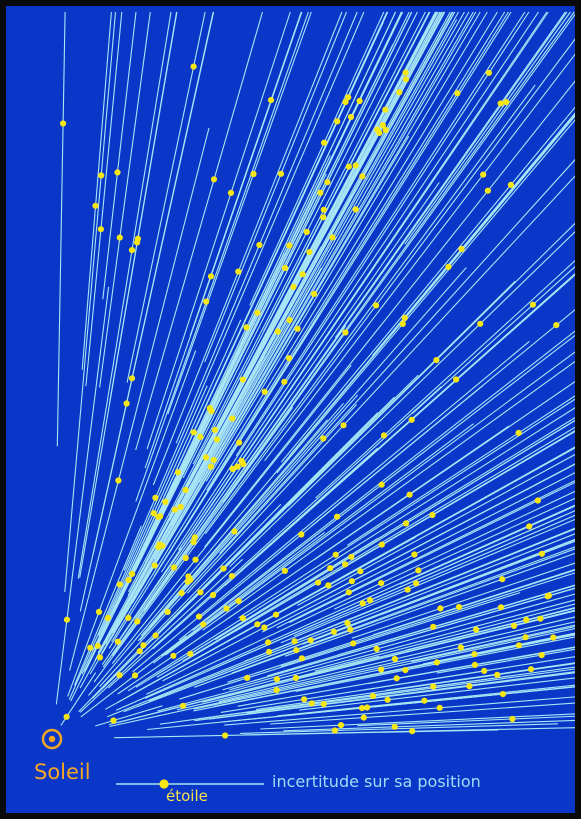 Image resolution: width=581 pixels, height=819 pixels. Describe the element at coordinates (52, 739) in the screenshot. I see `sun-symbol-icon` at that location.